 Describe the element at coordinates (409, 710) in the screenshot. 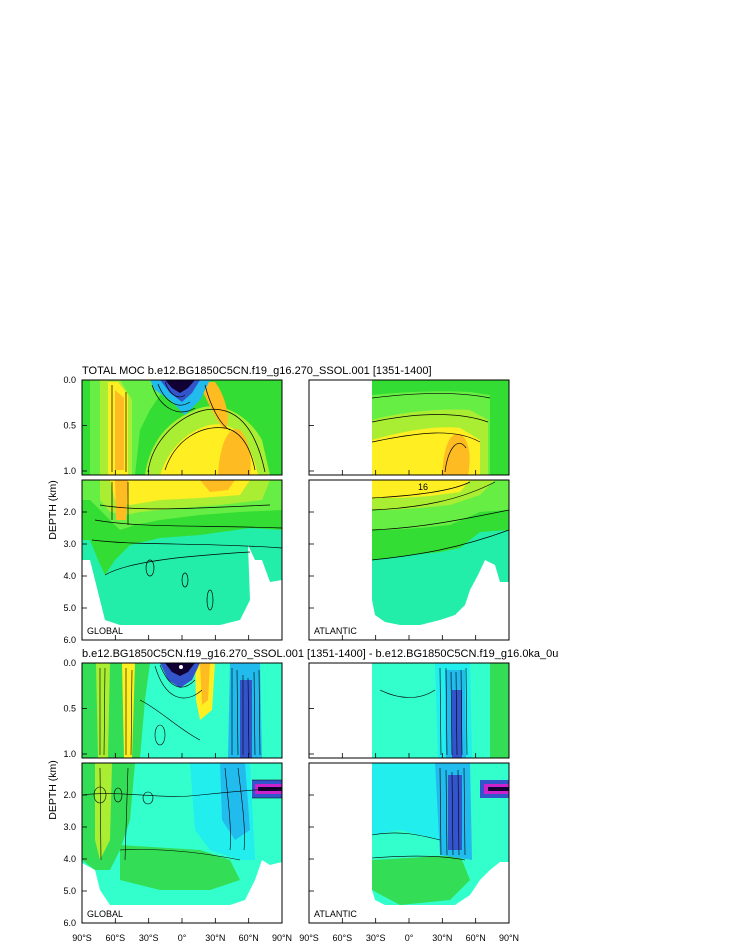

I see `bottom-atlantic-upper-panel` at that location.